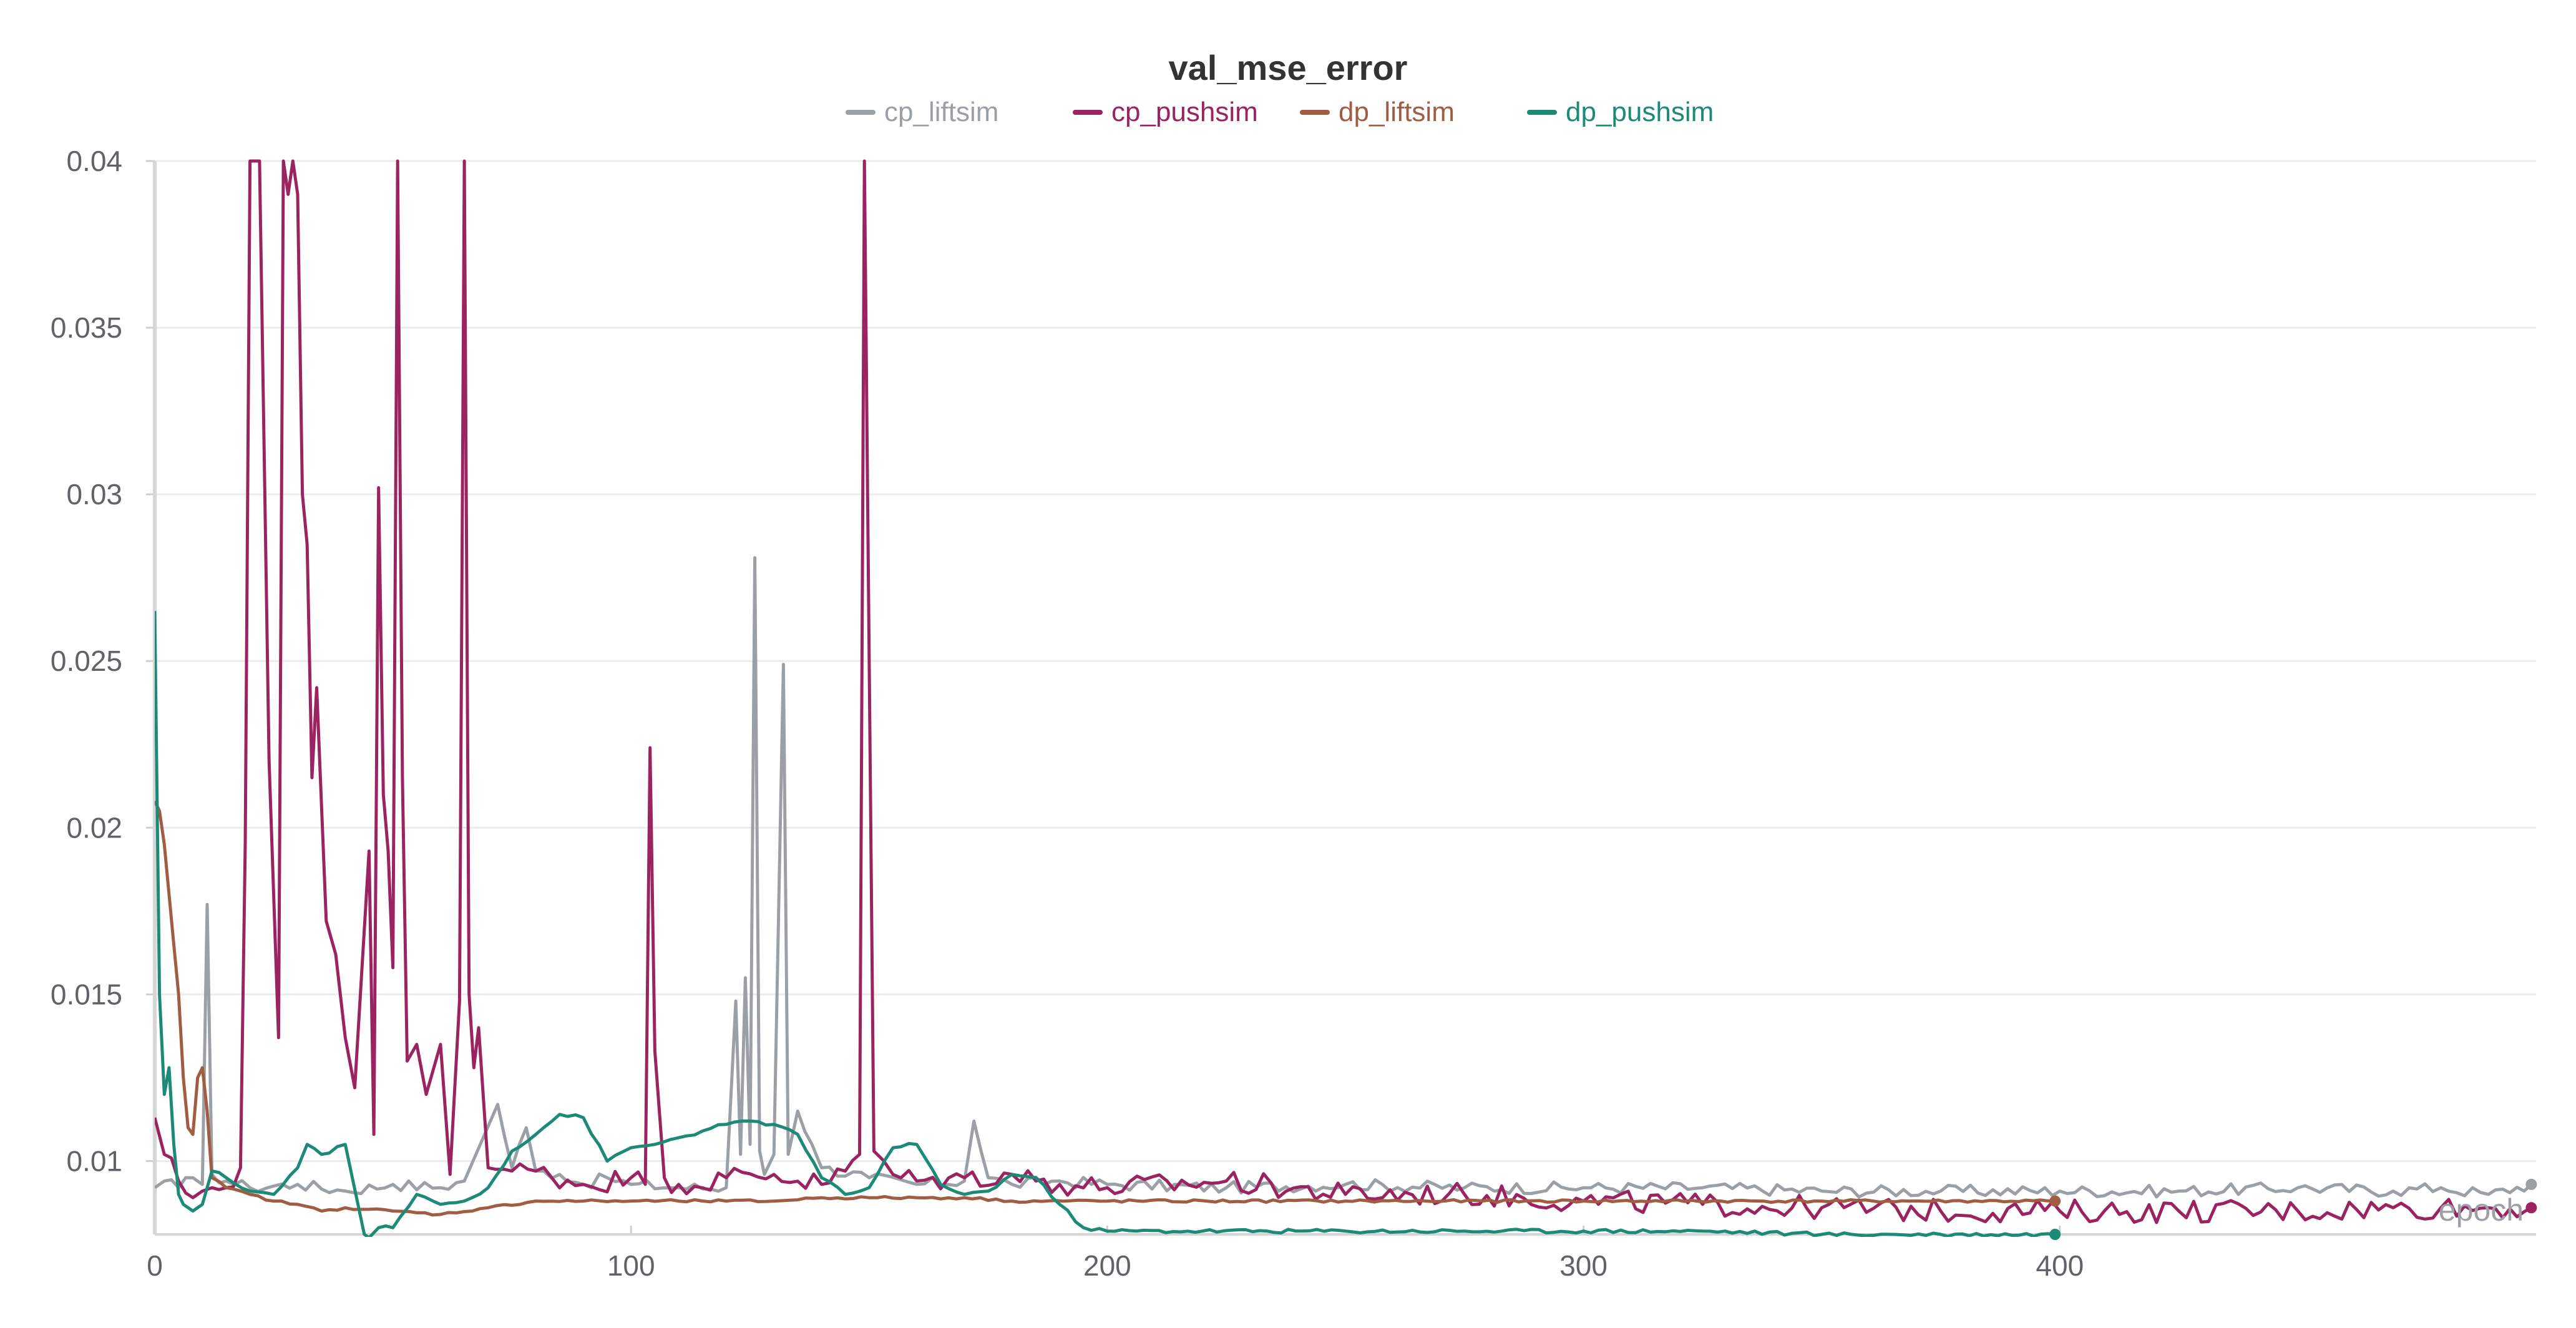 Image resolution: width=2576 pixels, height=1328 pixels. I want to click on y-tick-label: 0.01, so click(94, 1161).